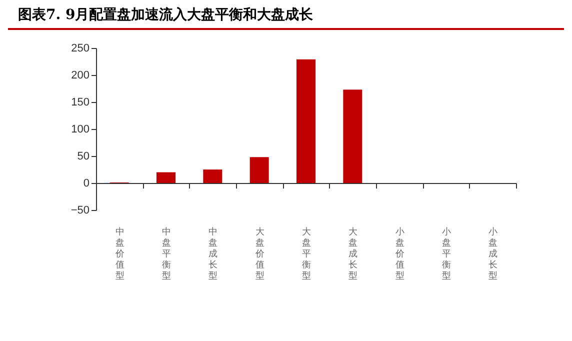 This screenshot has height=341, width=572. Describe the element at coordinates (80, 76) in the screenshot. I see `y-tick-label: 200` at that location.